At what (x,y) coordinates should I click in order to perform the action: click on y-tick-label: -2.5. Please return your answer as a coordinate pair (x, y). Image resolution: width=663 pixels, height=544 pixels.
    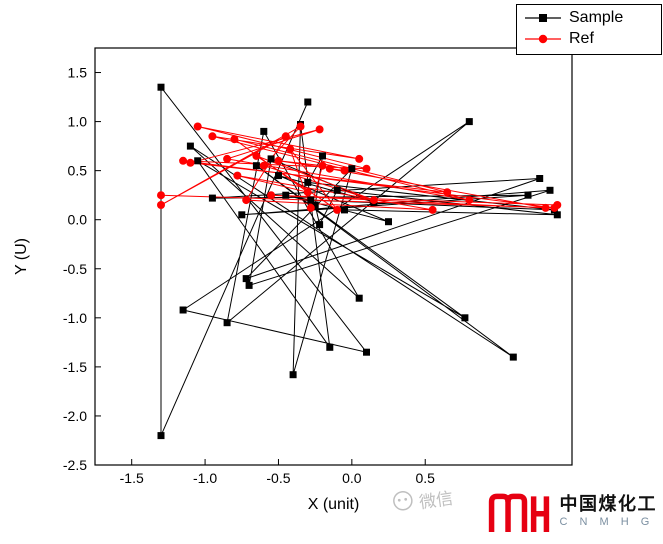
    Looking at the image, I should click on (75, 465).